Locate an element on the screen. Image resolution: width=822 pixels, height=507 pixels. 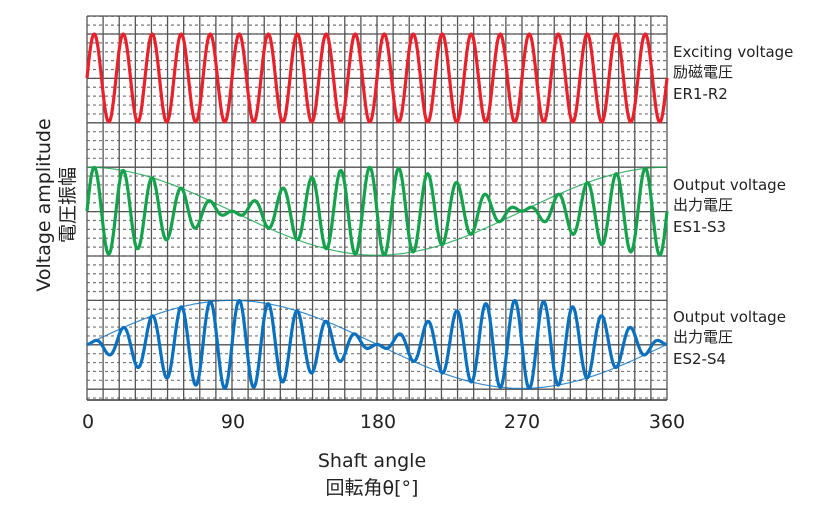
x-tick-label: 90 is located at coordinates (233, 422).